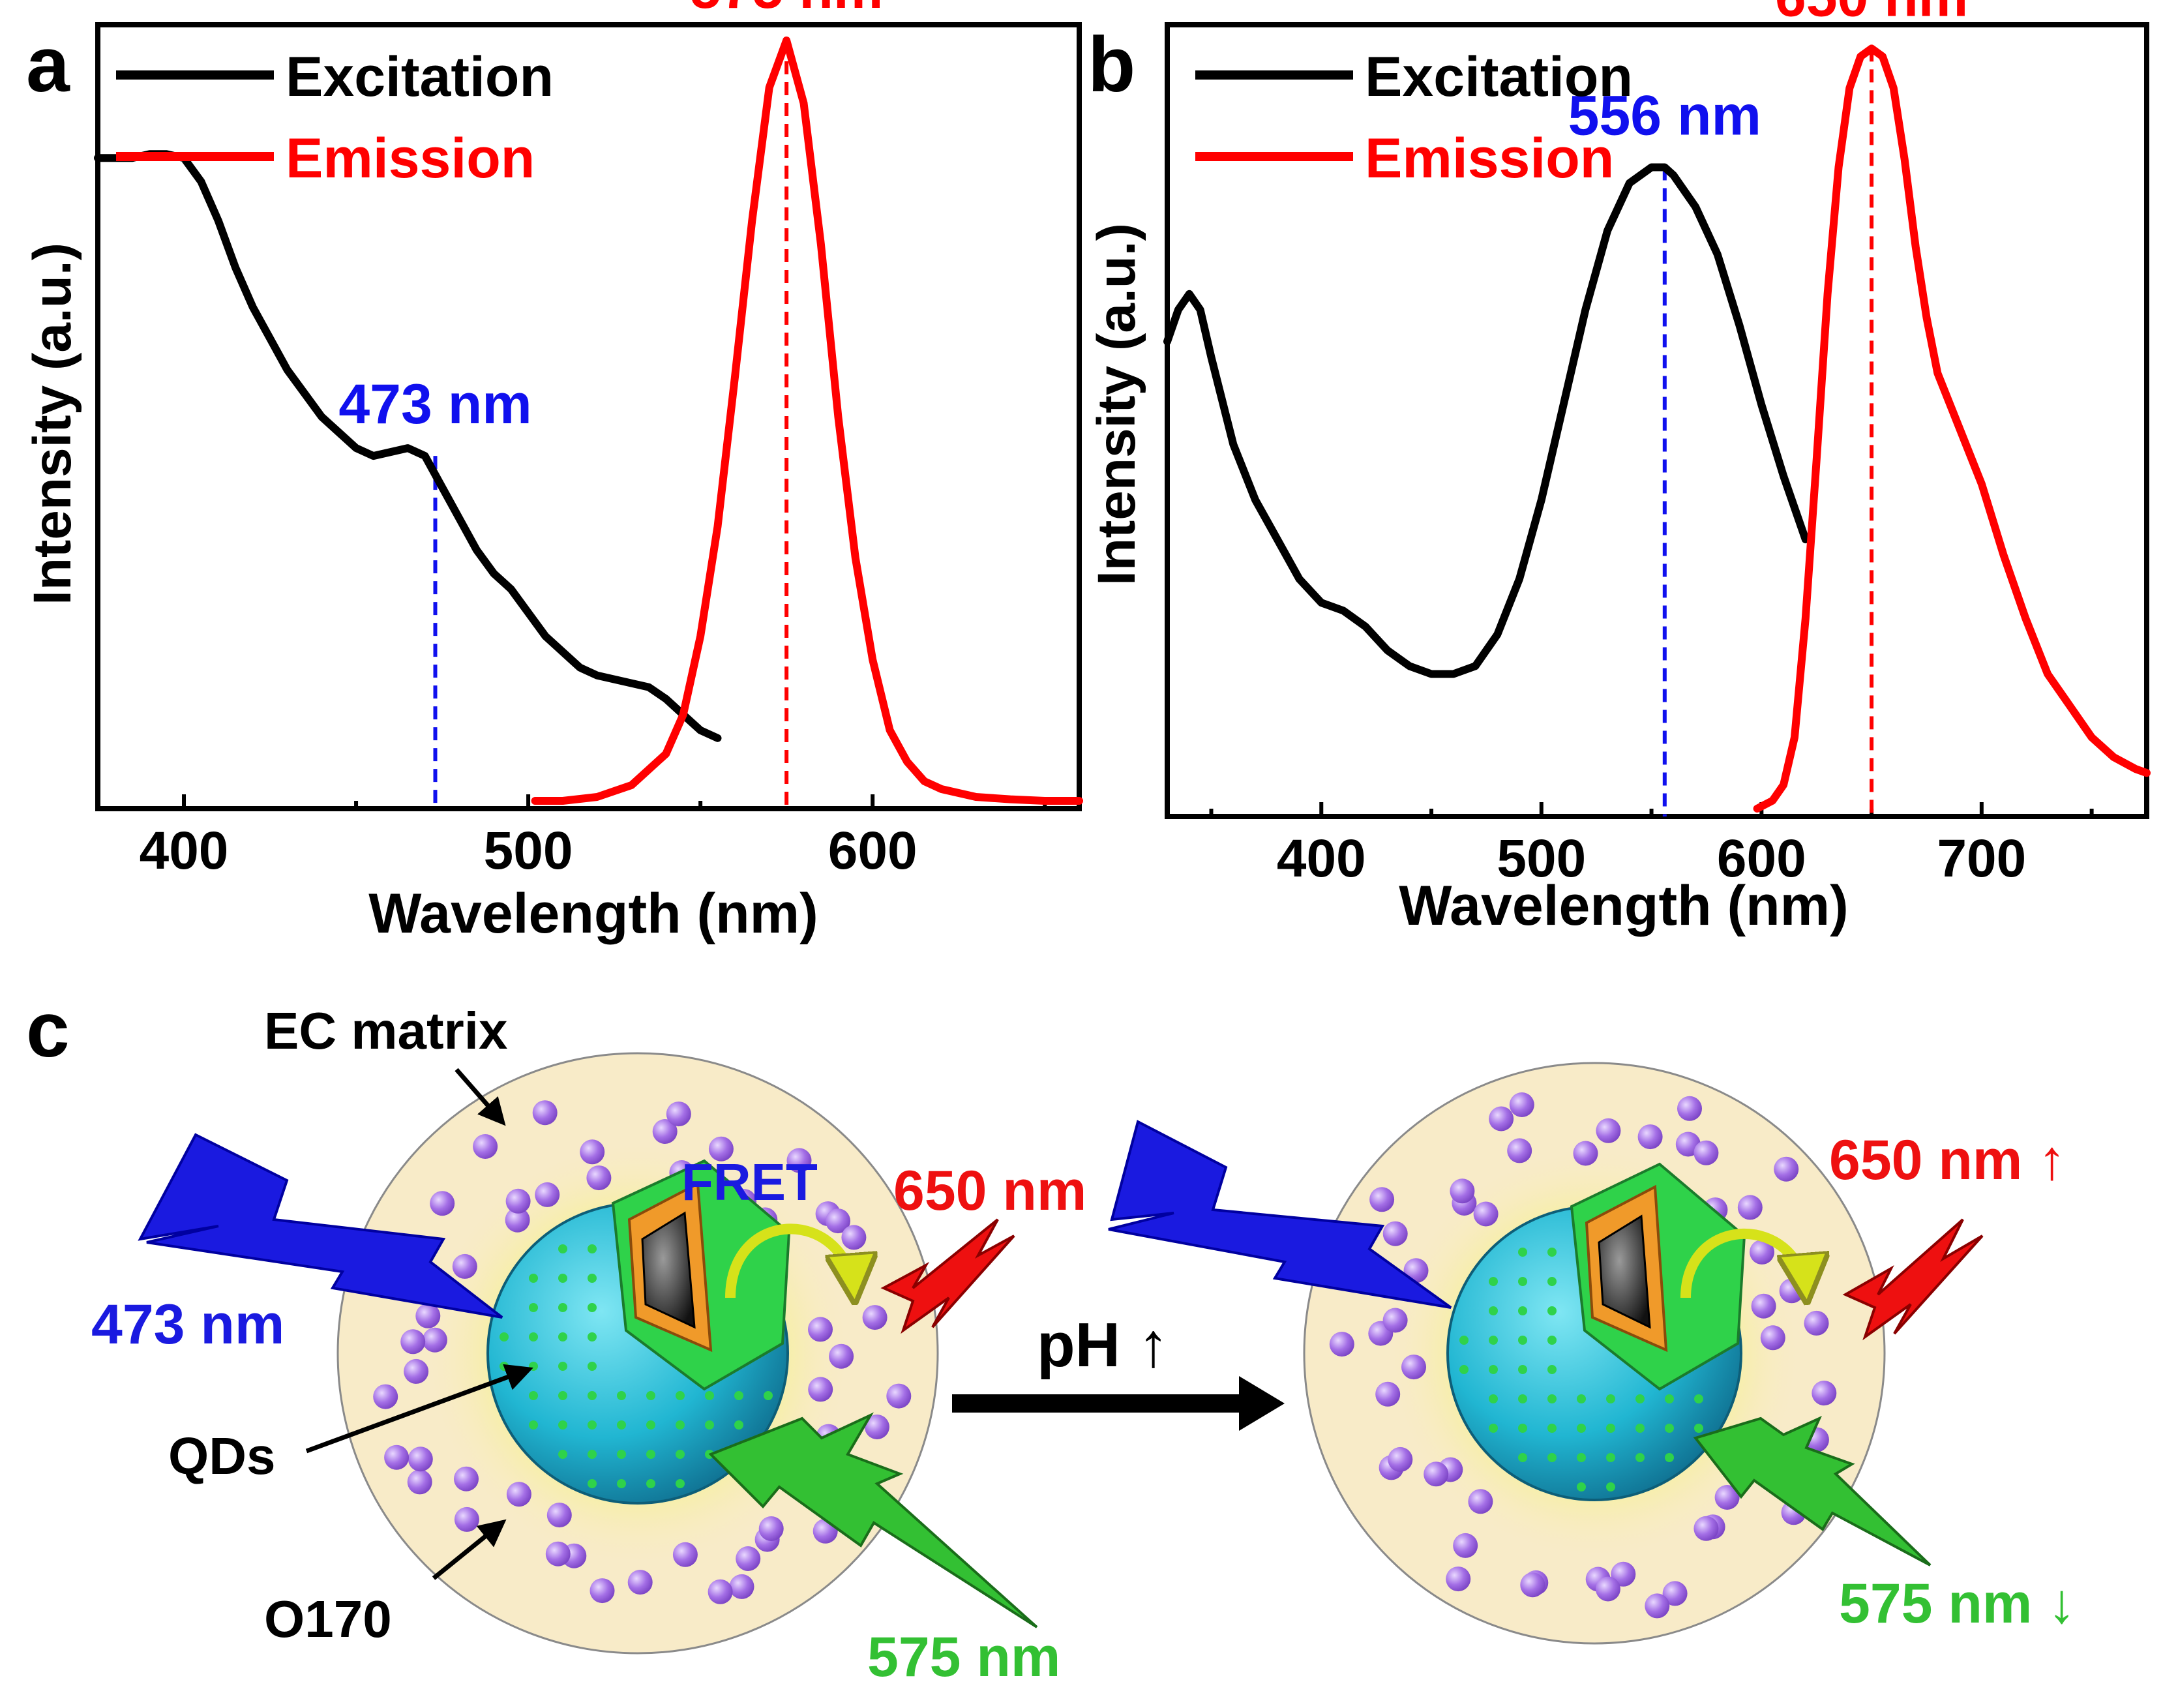 The height and width of the screenshot is (1708, 2163). I want to click on qd-surface-dots-left, so click(636, 1366).